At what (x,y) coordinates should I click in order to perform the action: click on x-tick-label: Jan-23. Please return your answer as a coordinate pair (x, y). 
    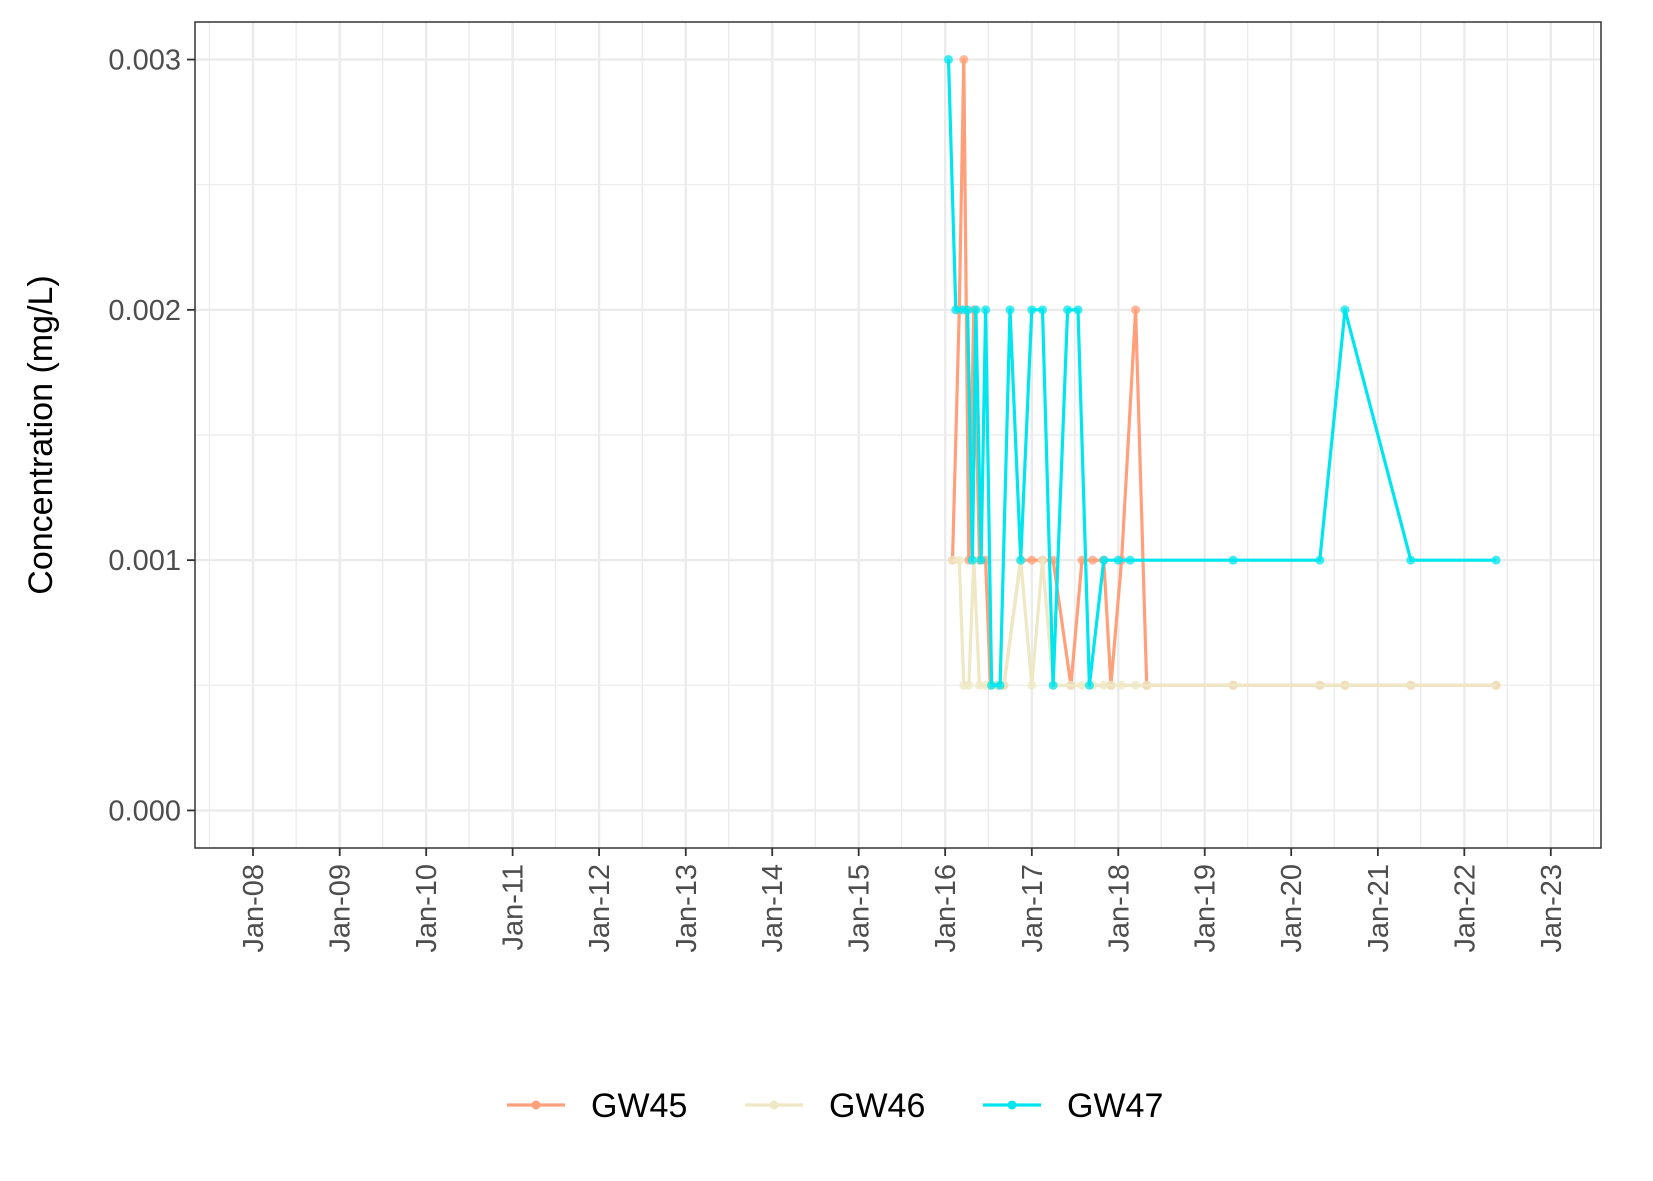
    Looking at the image, I should click on (1552, 908).